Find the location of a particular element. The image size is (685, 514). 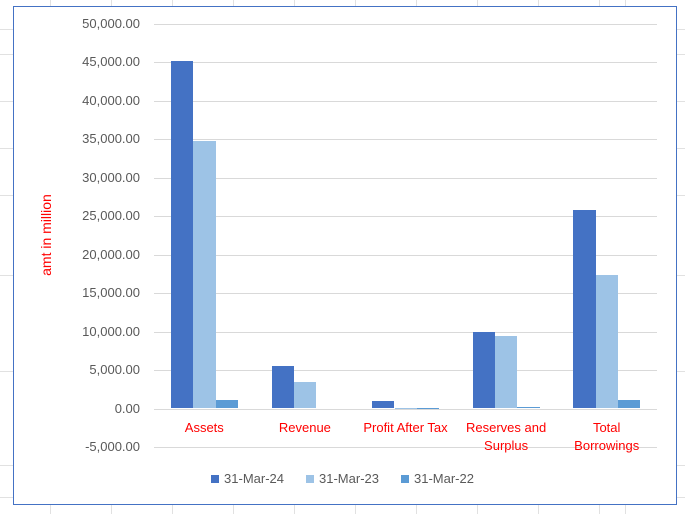

y-tick-label: 25,000.00 is located at coordinates (111, 215).